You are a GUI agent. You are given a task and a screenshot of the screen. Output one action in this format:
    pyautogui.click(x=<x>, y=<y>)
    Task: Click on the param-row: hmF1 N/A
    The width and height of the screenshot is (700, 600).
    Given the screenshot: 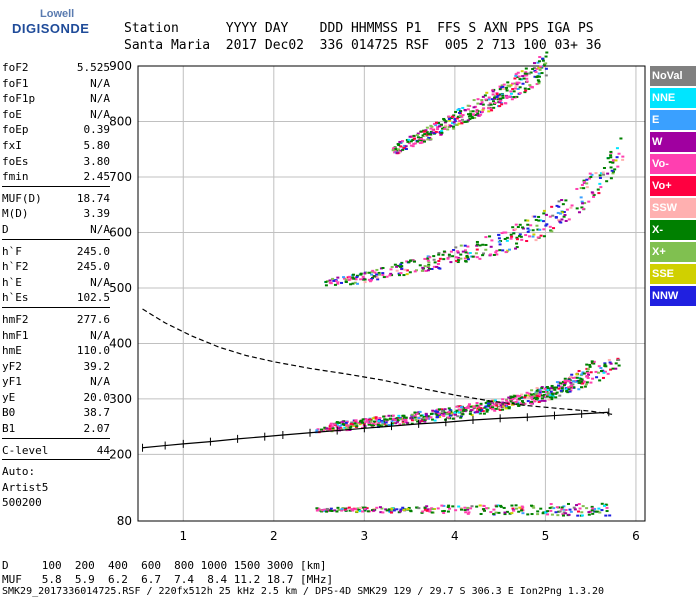 What is the action you would take?
    pyautogui.click(x=56, y=336)
    